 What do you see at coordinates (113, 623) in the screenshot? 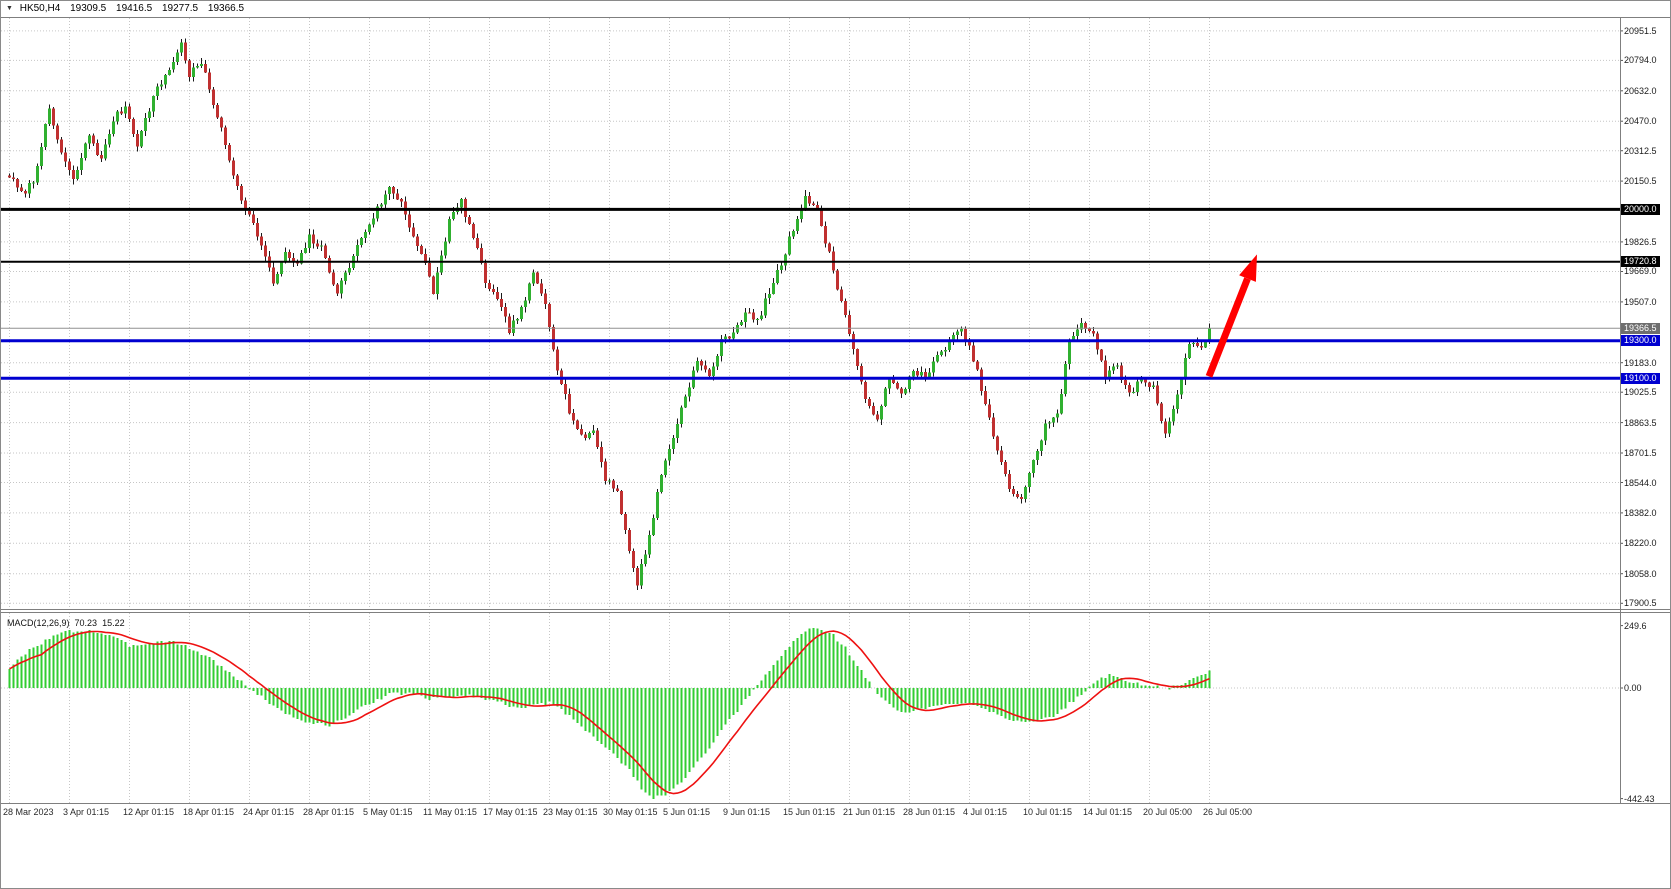
I see `macd-signal-value: 15.22` at bounding box center [113, 623].